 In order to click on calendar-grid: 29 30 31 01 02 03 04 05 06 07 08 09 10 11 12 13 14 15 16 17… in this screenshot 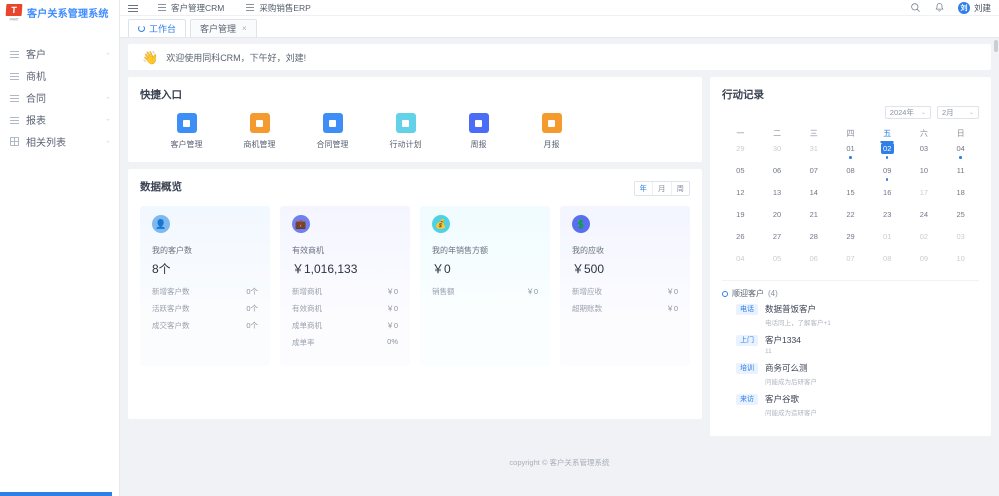, I will do `click(850, 209)`.